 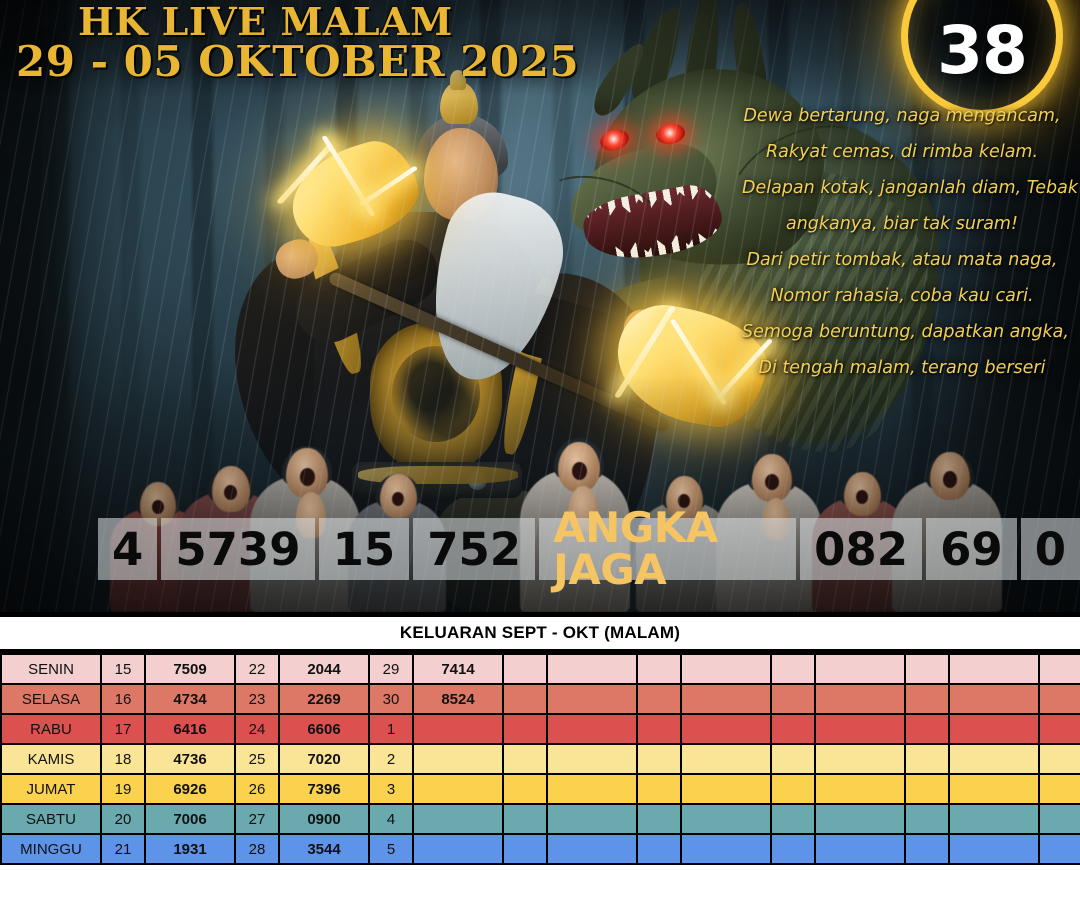 What do you see at coordinates (391, 819) in the screenshot?
I see `table-cell-date: 4` at bounding box center [391, 819].